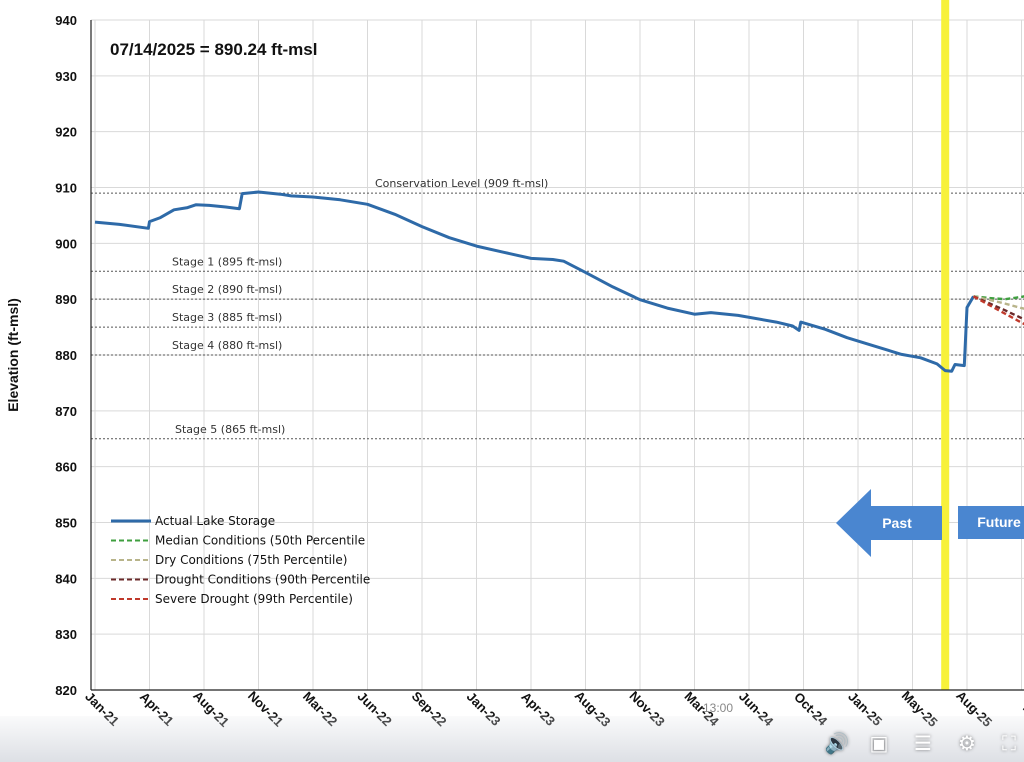 This screenshot has height=762, width=1024. I want to click on reference-line-label: Stage 4 (880 ft-msl), so click(227, 345).